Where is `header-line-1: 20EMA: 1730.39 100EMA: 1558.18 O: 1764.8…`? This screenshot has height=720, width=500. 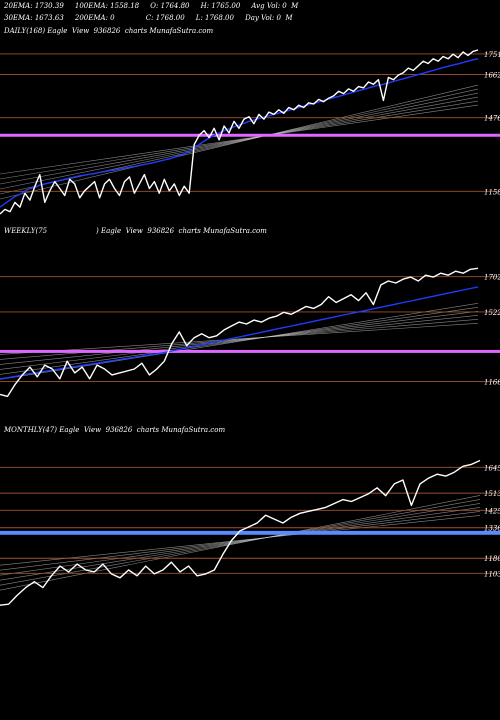 header-line-1: 20EMA: 1730.39 100EMA: 1558.18 O: 1764.8… is located at coordinates (151, 6).